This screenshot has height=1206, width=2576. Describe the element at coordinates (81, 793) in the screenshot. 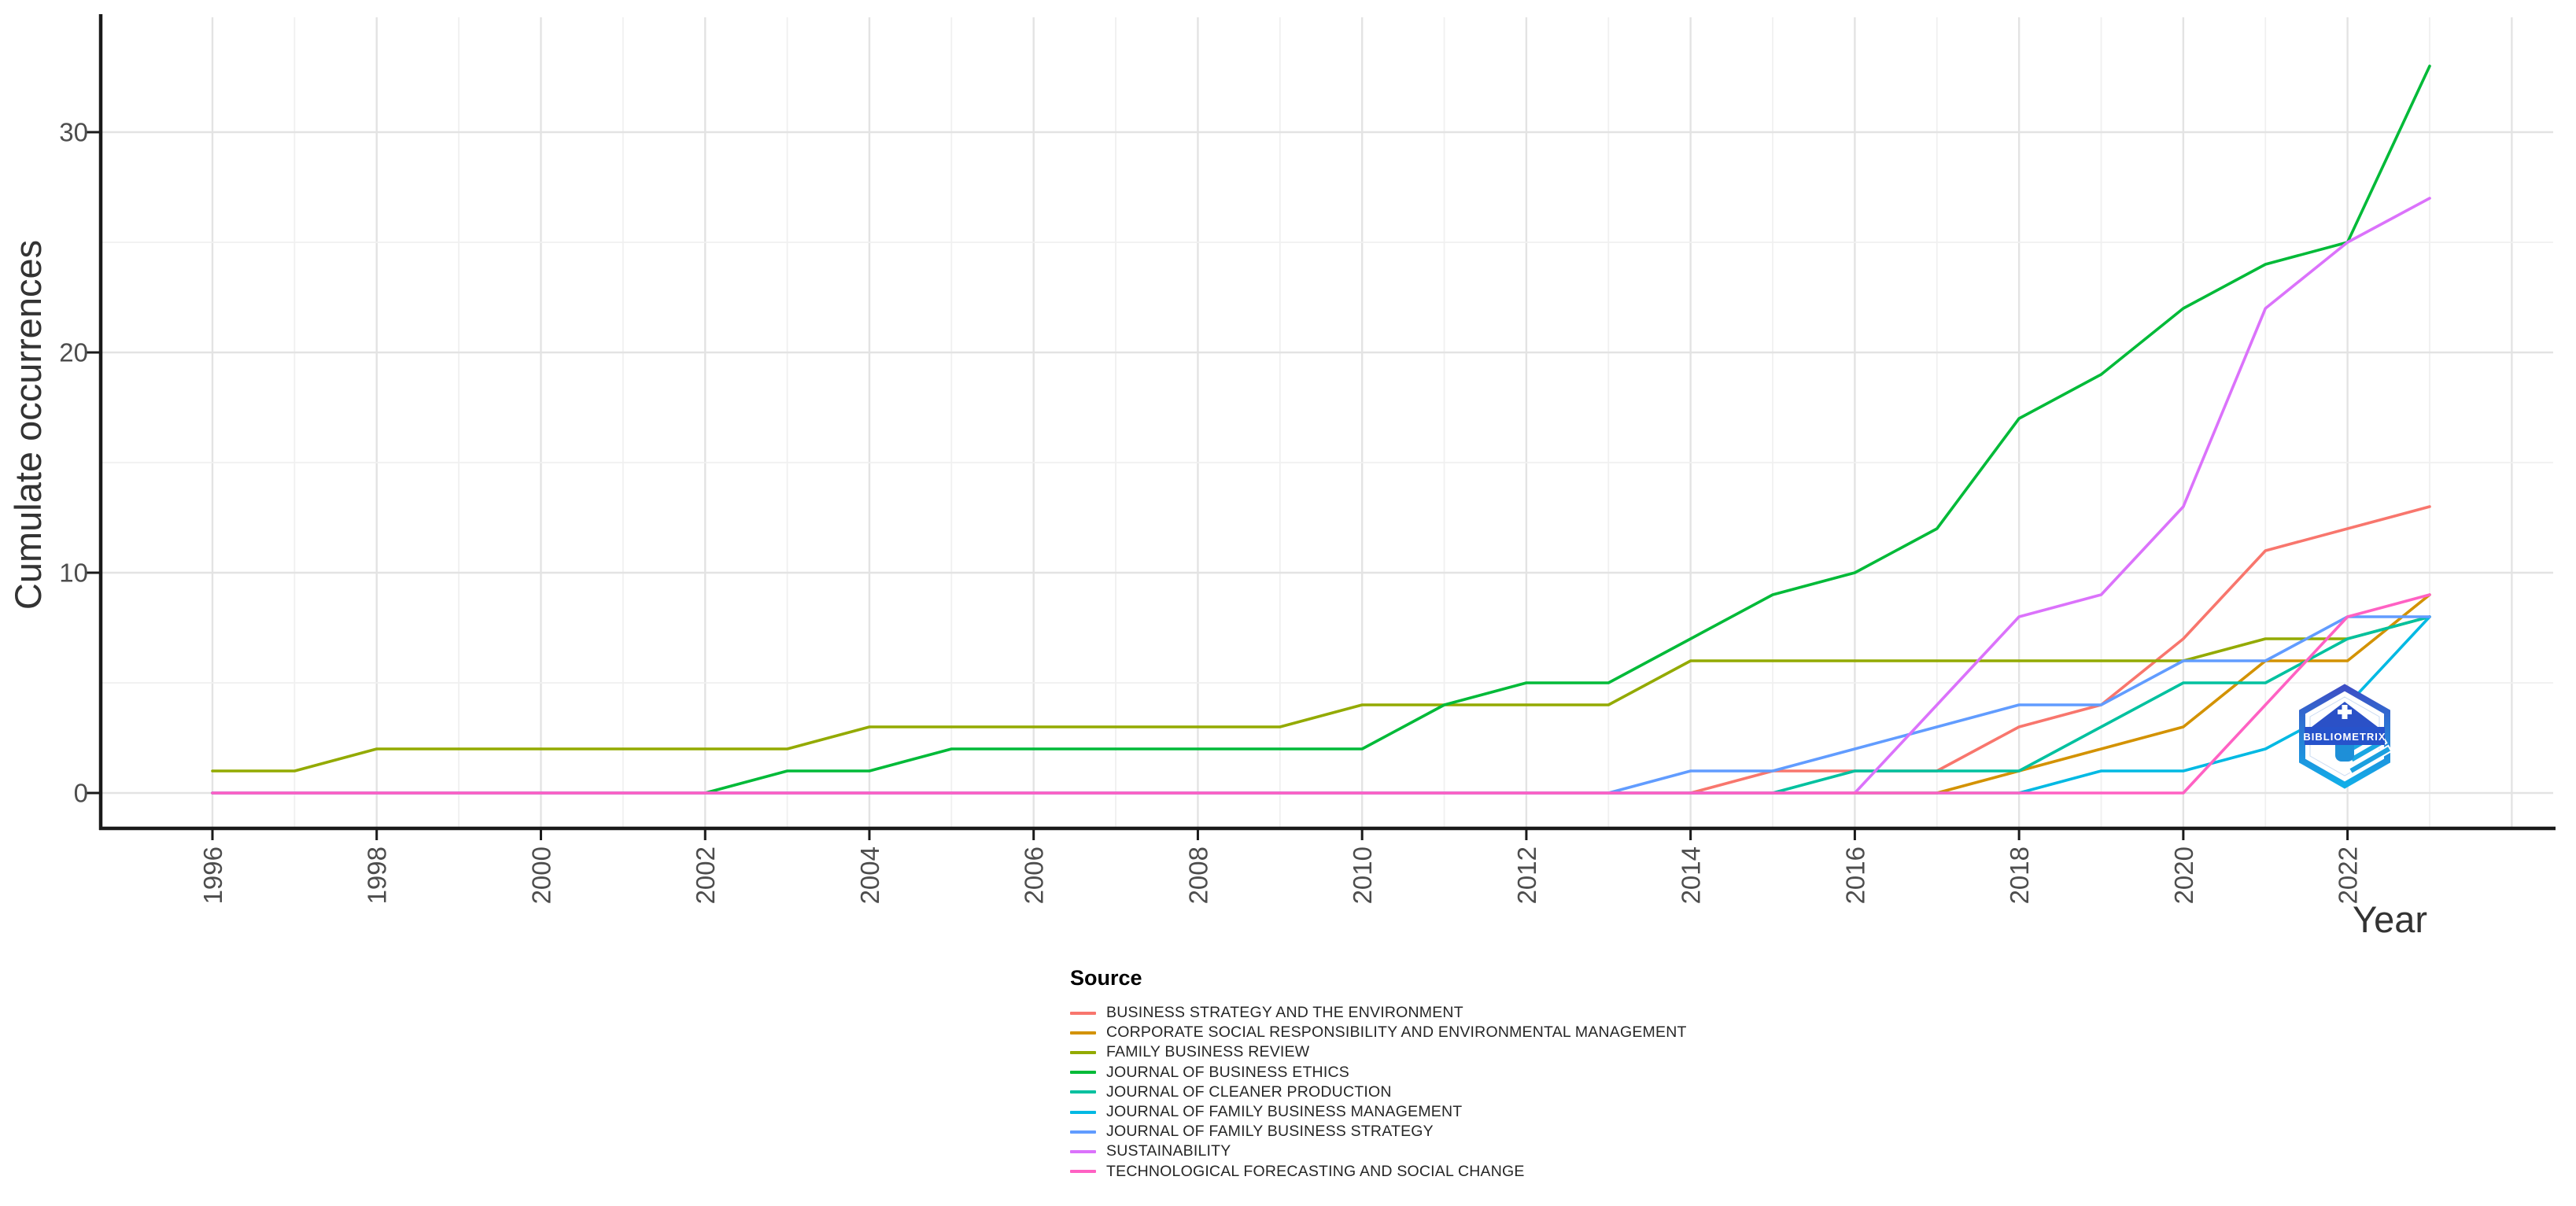

I see `y-tick-label-0: 0` at that location.